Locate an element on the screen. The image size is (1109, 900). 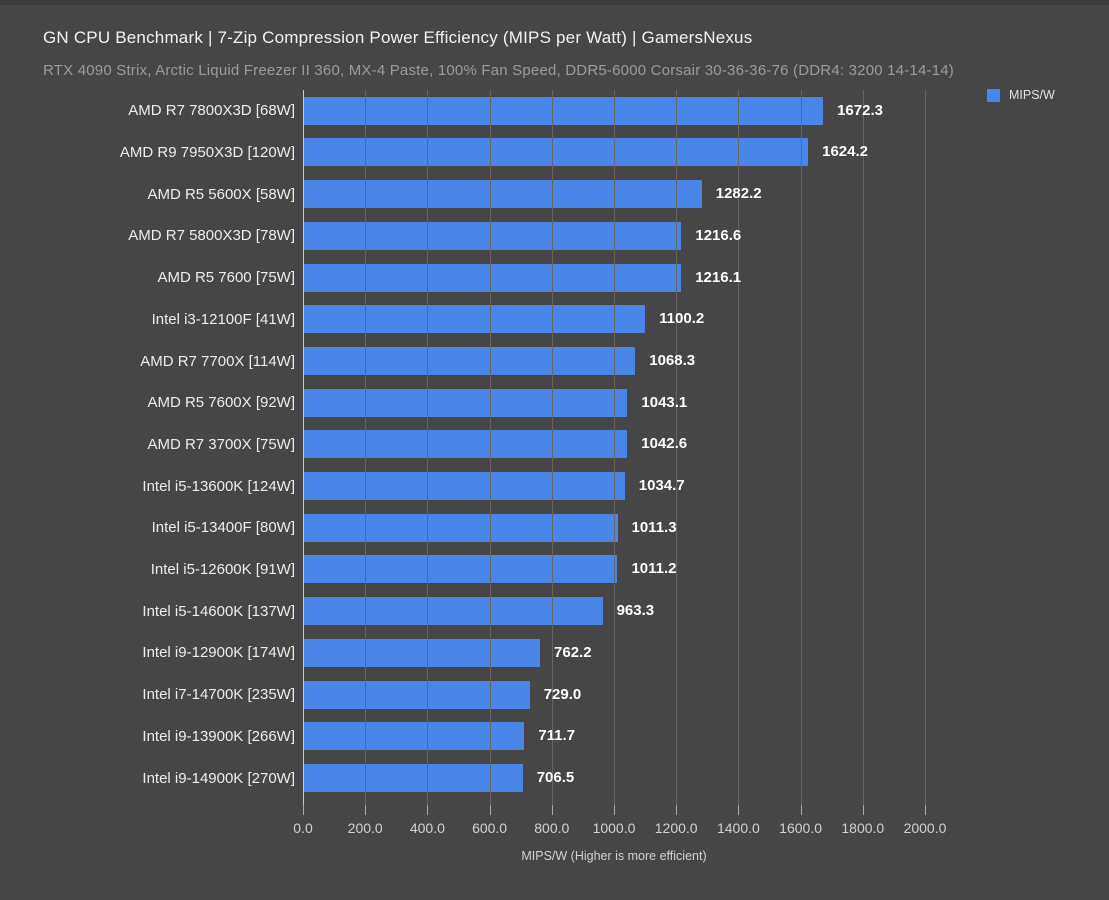
category-label: Intel i5-12600K [91W] is located at coordinates (222, 570).